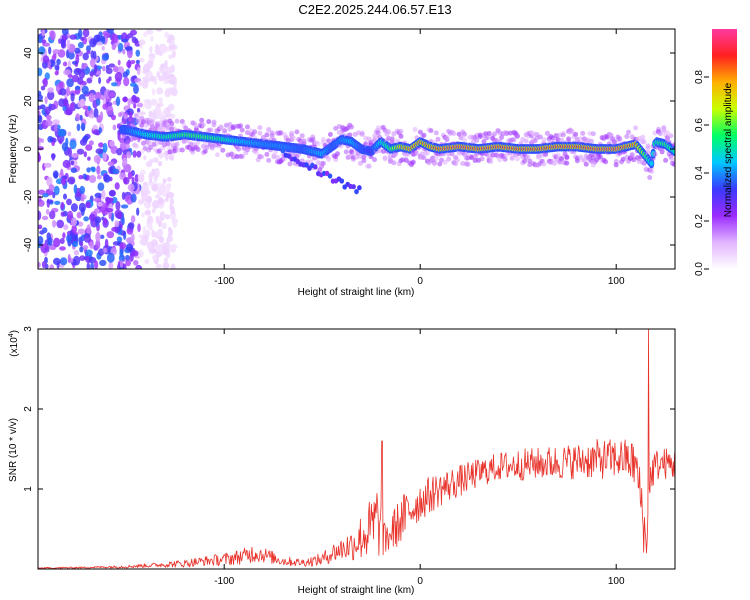 The height and width of the screenshot is (600, 750). What do you see at coordinates (28, 489) in the screenshot?
I see `snr-y-tick-label: 1` at bounding box center [28, 489].